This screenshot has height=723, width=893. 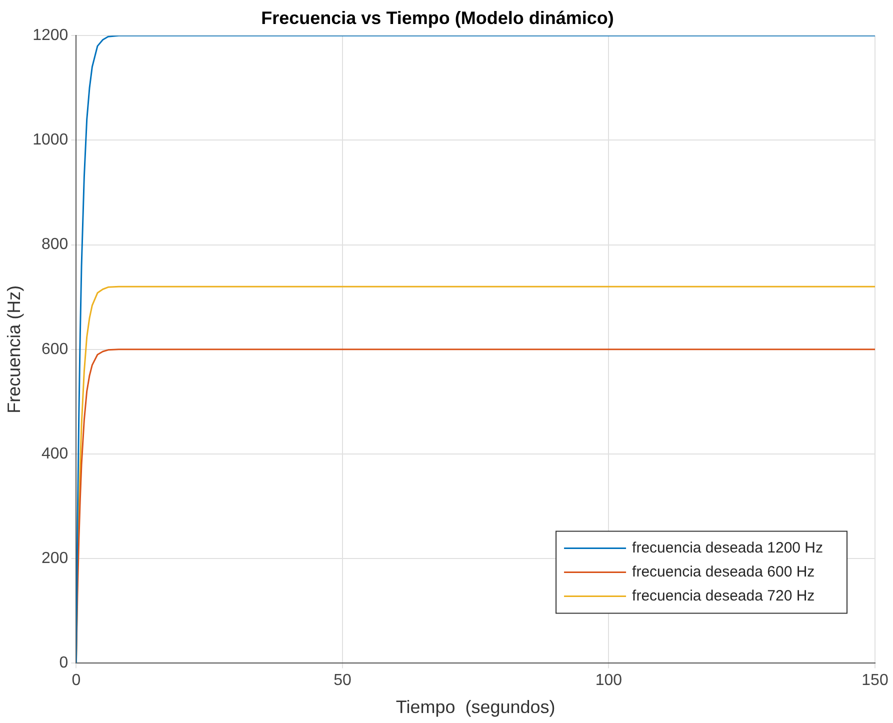 What do you see at coordinates (14, 349) in the screenshot?
I see `y-axis-title: Frecuencia (Hz)` at bounding box center [14, 349].